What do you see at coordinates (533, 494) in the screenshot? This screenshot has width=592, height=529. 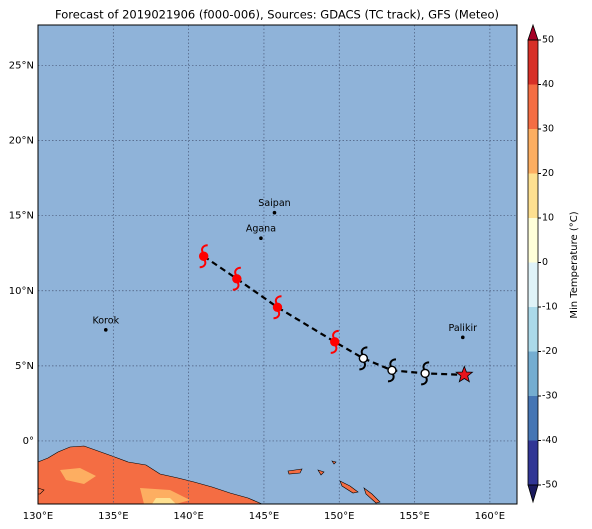 I see `colorbar-under` at bounding box center [533, 494].